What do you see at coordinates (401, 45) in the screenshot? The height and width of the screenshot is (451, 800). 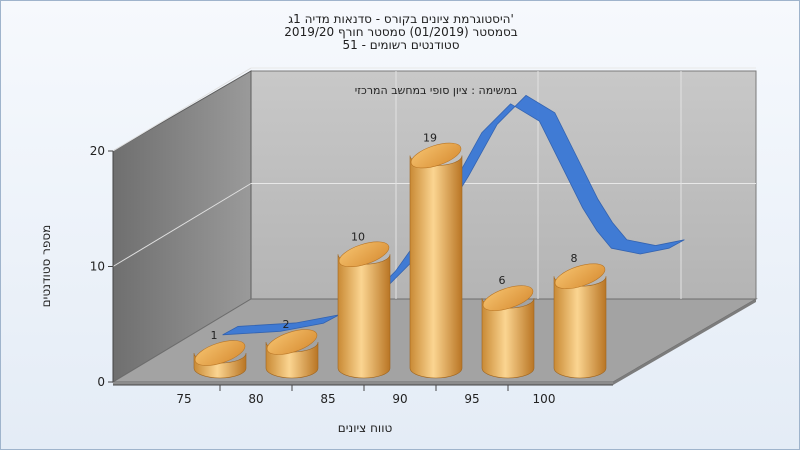 I see `chart-title-line-3: סטודנטים רשומים - 51` at bounding box center [401, 45].